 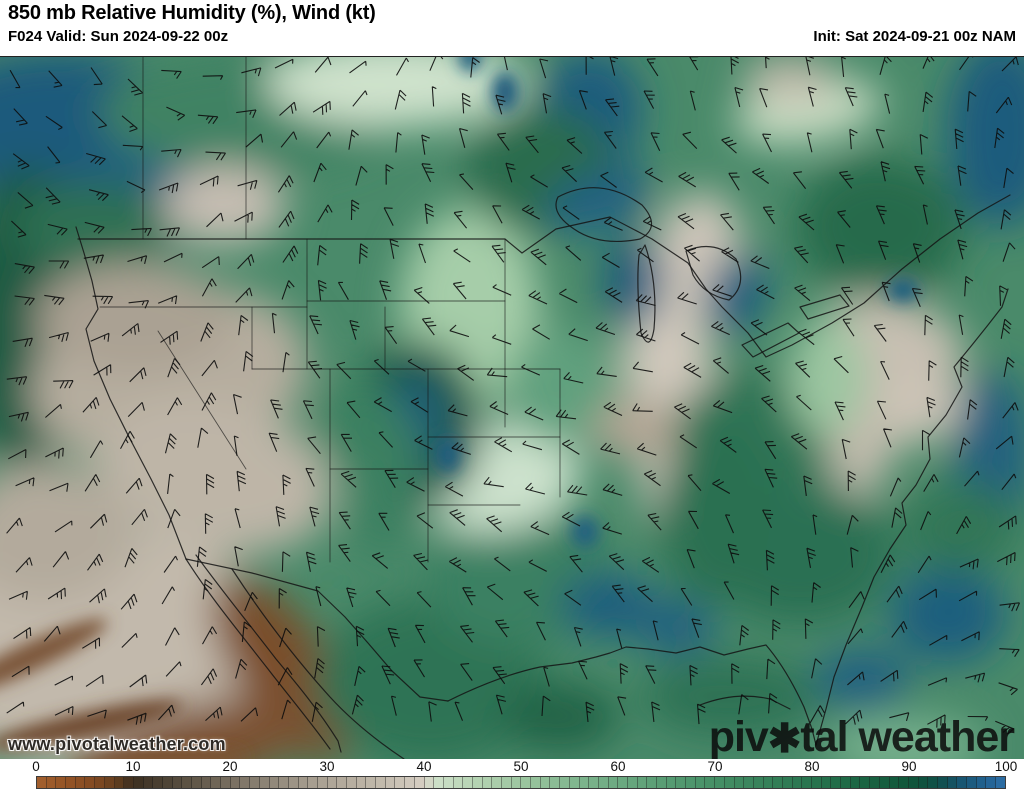 What do you see at coordinates (512, 775) in the screenshot?
I see `colorbar-footer: 0 10 20 30 40 50 60 70 80 90 100` at bounding box center [512, 775].